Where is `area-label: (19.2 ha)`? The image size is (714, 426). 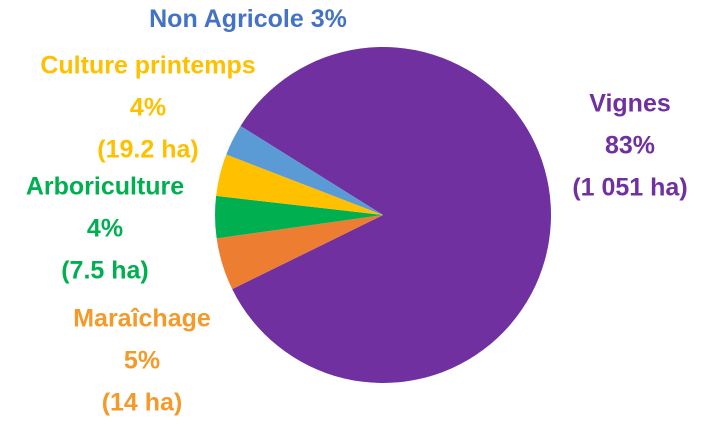 area-label: (19.2 ha) is located at coordinates (147, 150).